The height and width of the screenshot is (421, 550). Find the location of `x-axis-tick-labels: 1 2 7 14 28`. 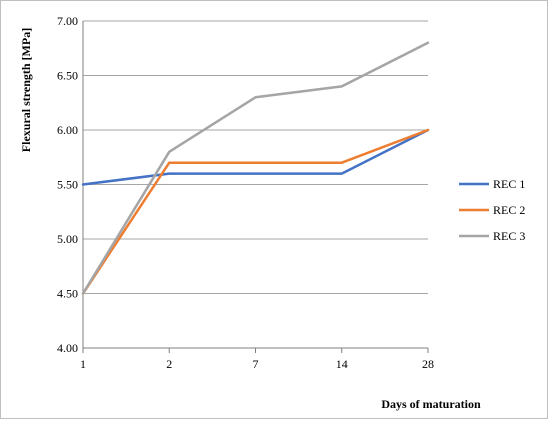

x-axis-tick-labels: 1 2 7 14 28 is located at coordinates (257, 359).